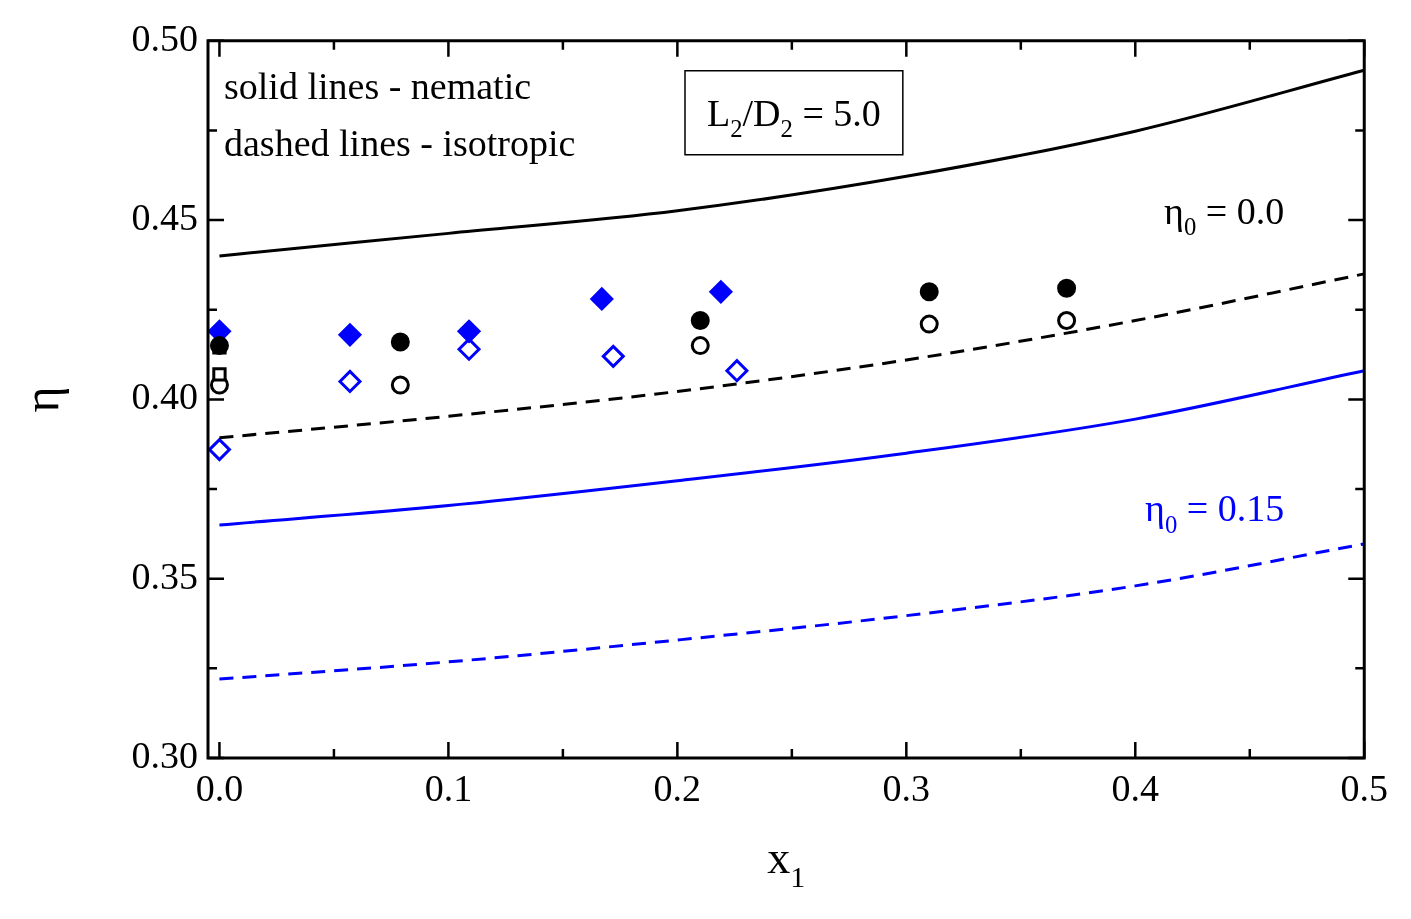  What do you see at coordinates (677, 787) in the screenshot?
I see `x-tick-label: 0.2` at bounding box center [677, 787].